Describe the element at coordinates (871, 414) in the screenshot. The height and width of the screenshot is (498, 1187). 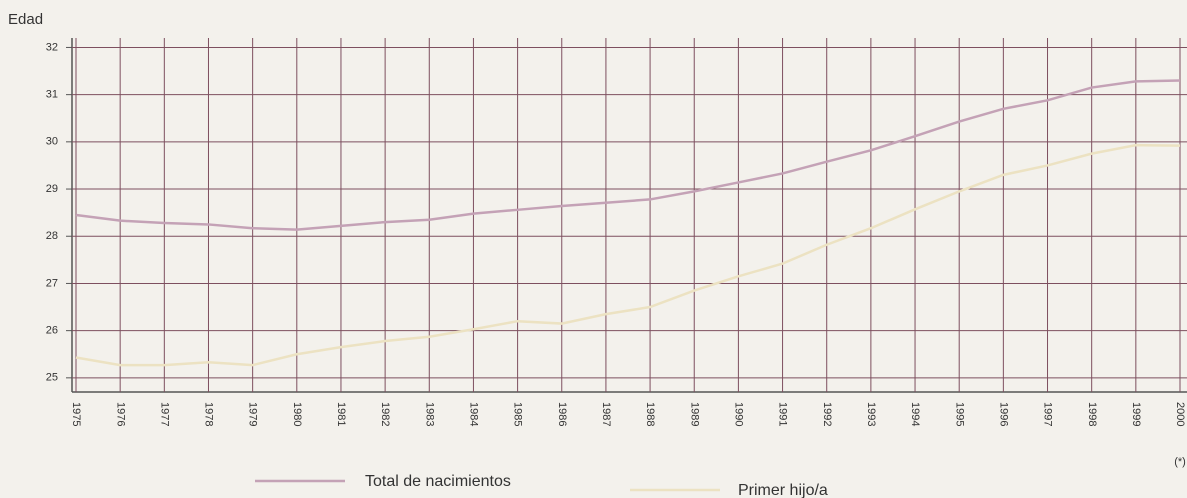
I see `x-tick-label: 1993` at that location.